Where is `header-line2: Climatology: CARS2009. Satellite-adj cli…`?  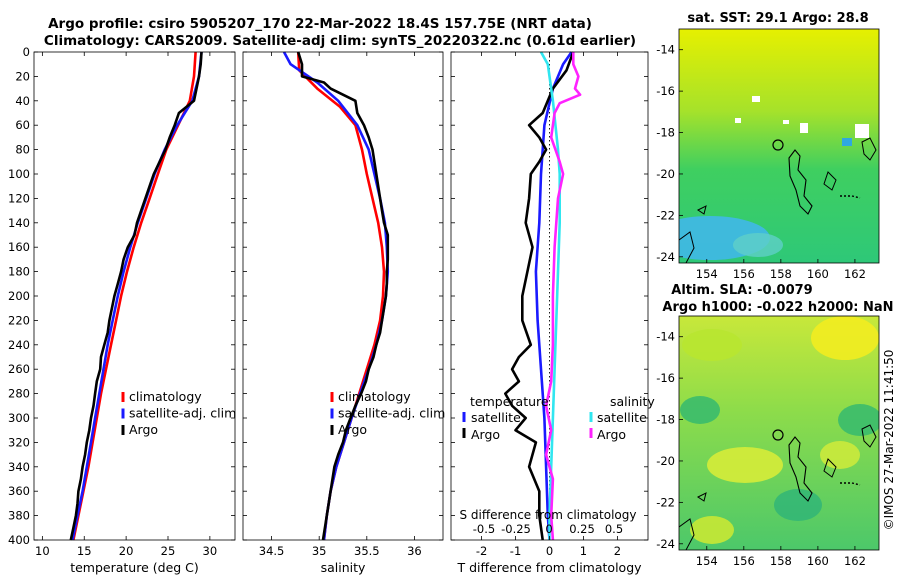
header-line2: Climatology: CARS2009. Satellite-adj cli… is located at coordinates (340, 41).